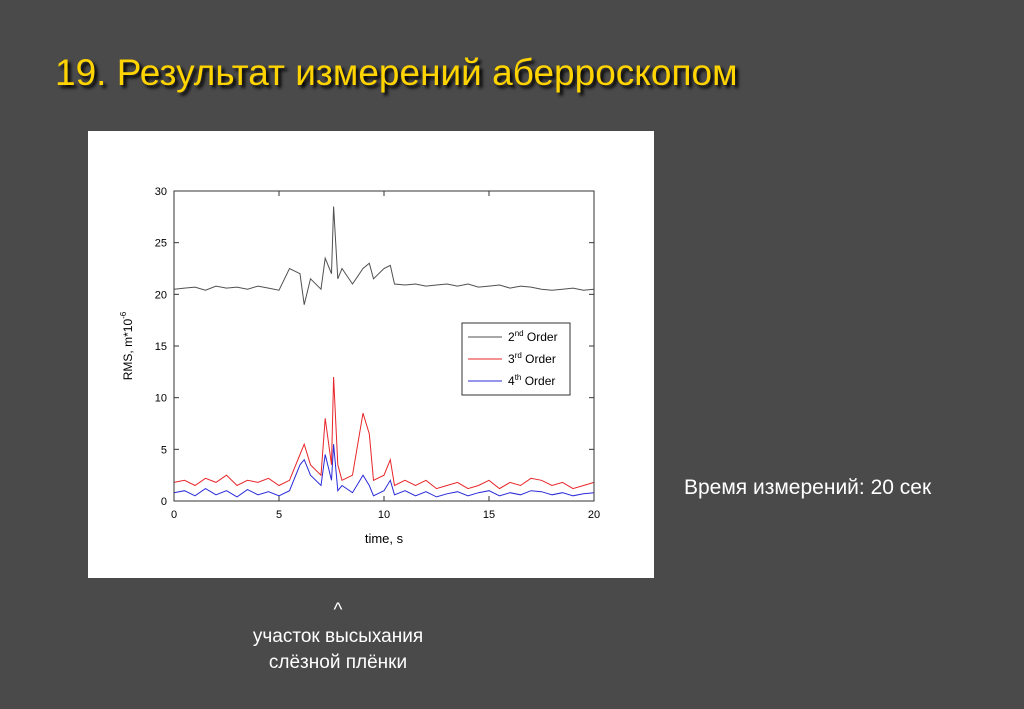  I want to click on legend-label-order-4: 4th Order, so click(531, 380).